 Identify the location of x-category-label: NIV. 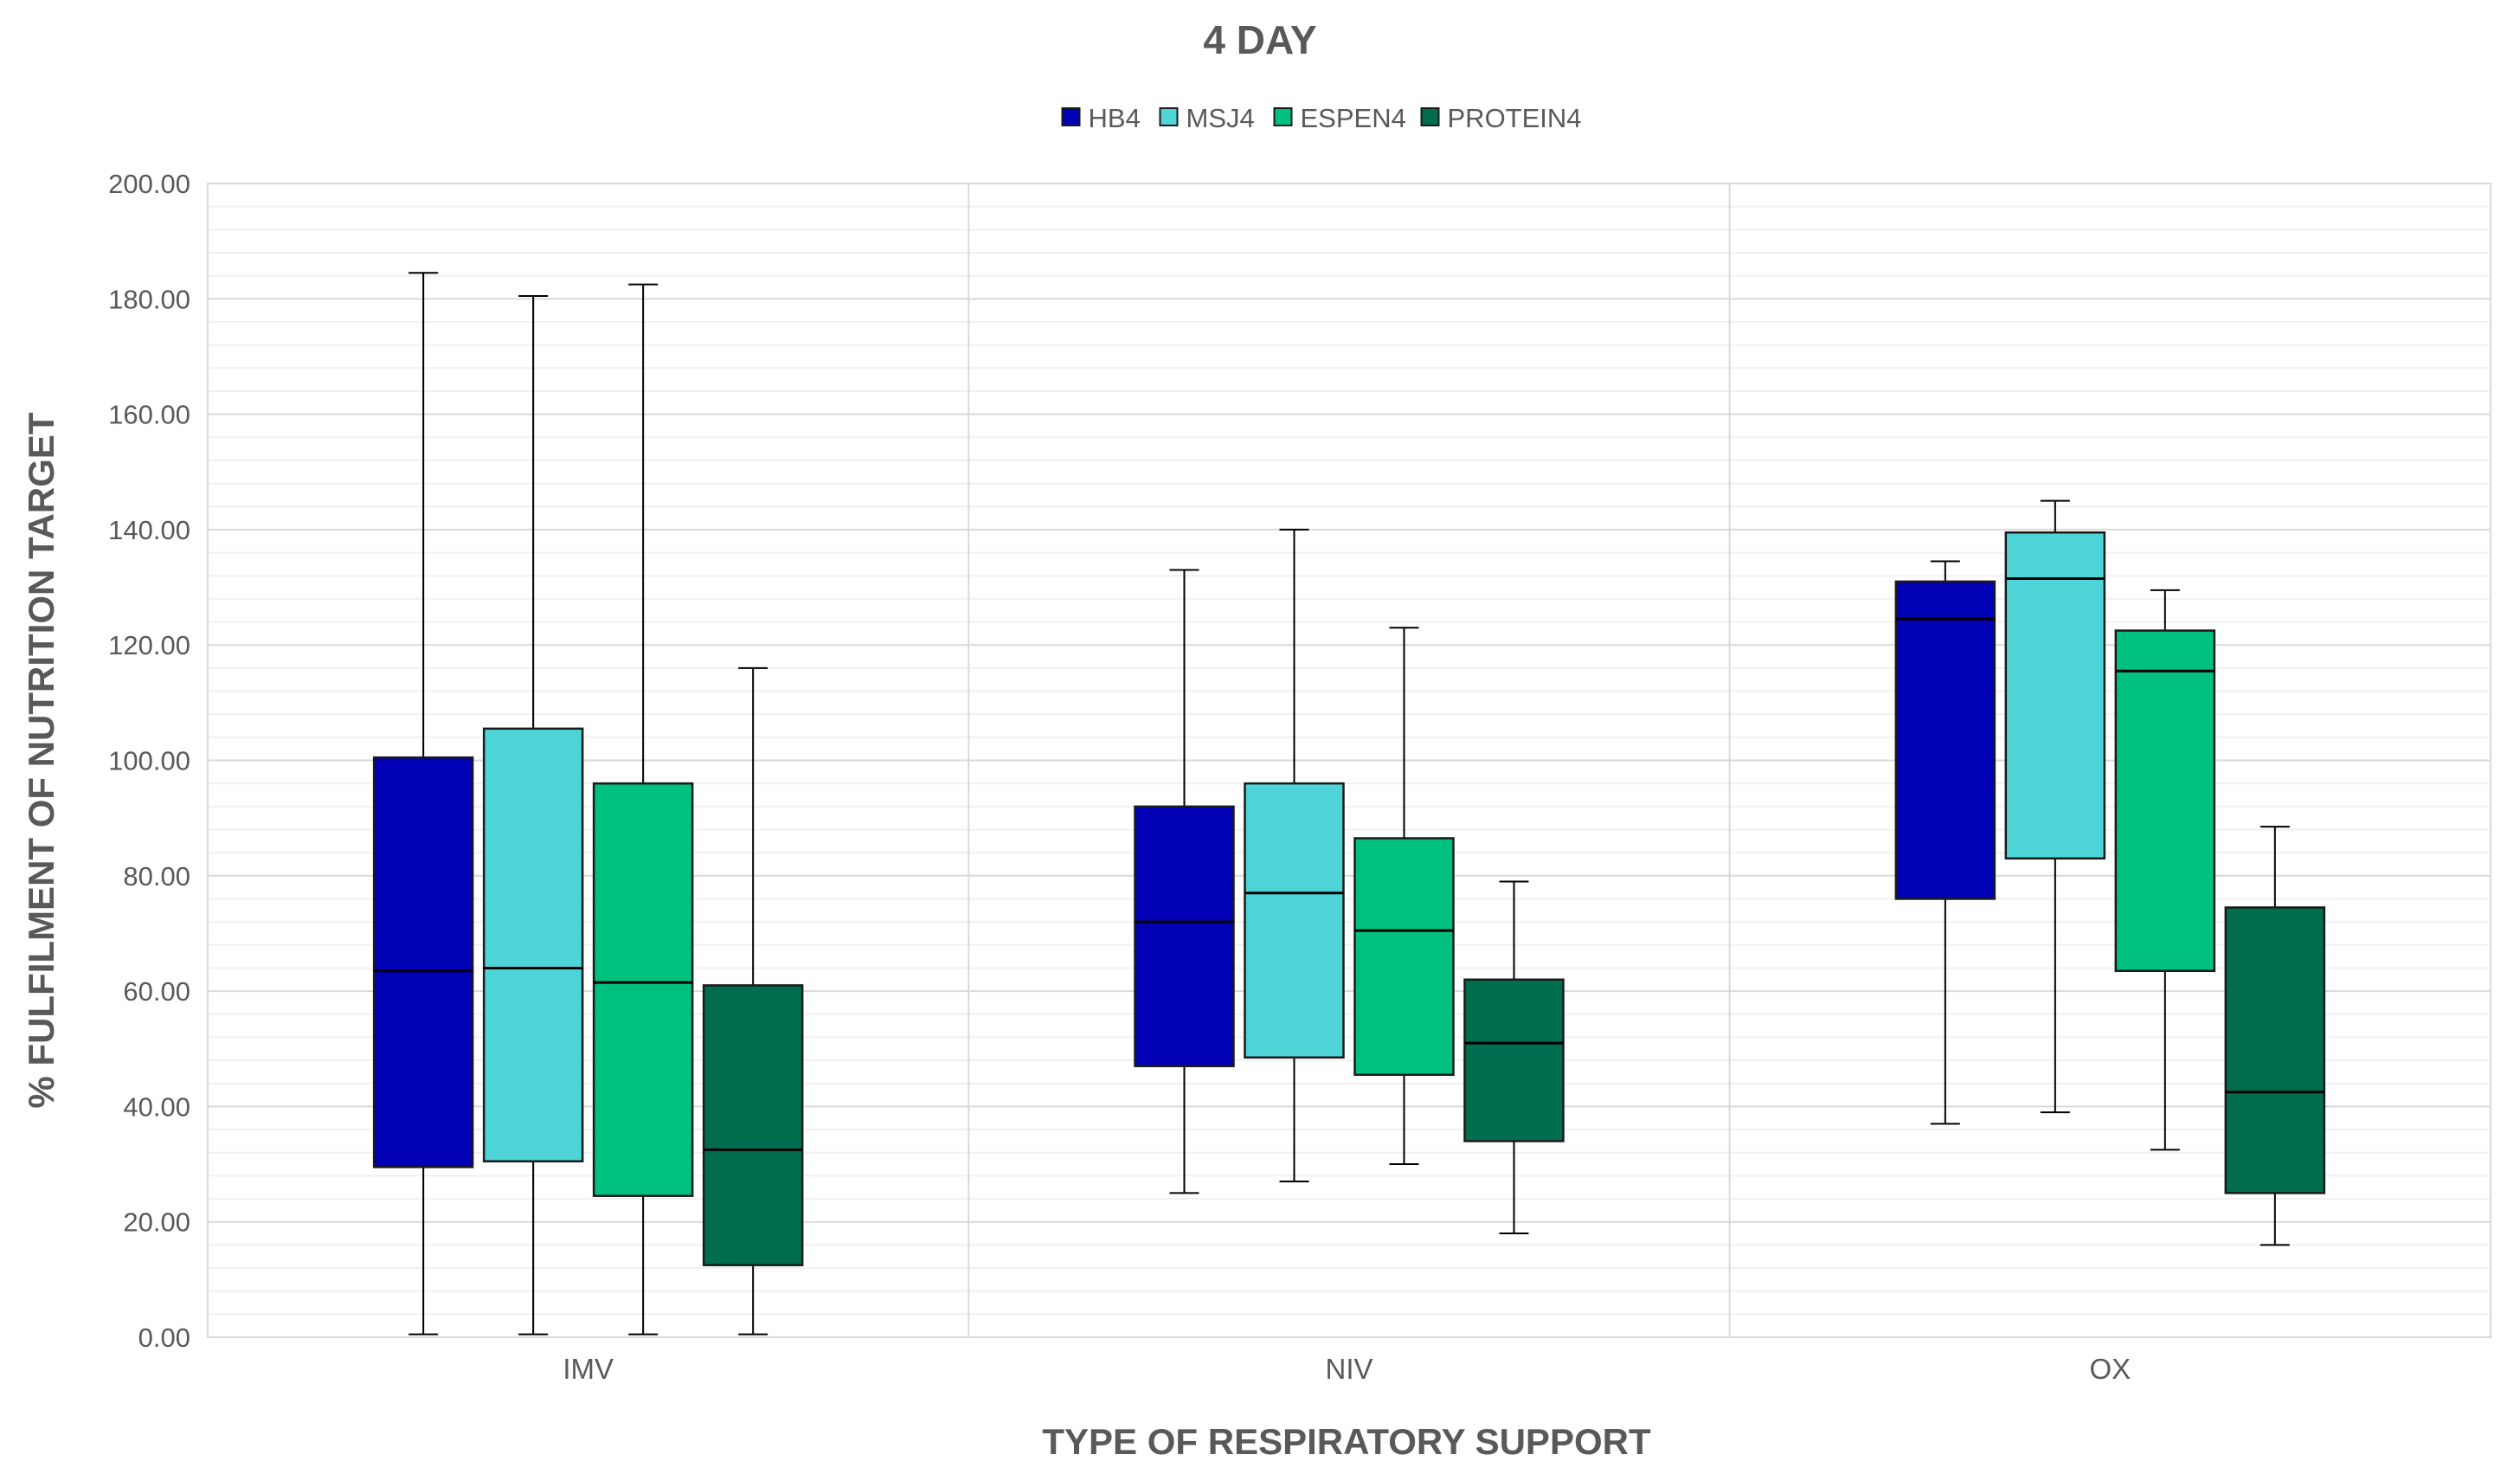
(1348, 1369).